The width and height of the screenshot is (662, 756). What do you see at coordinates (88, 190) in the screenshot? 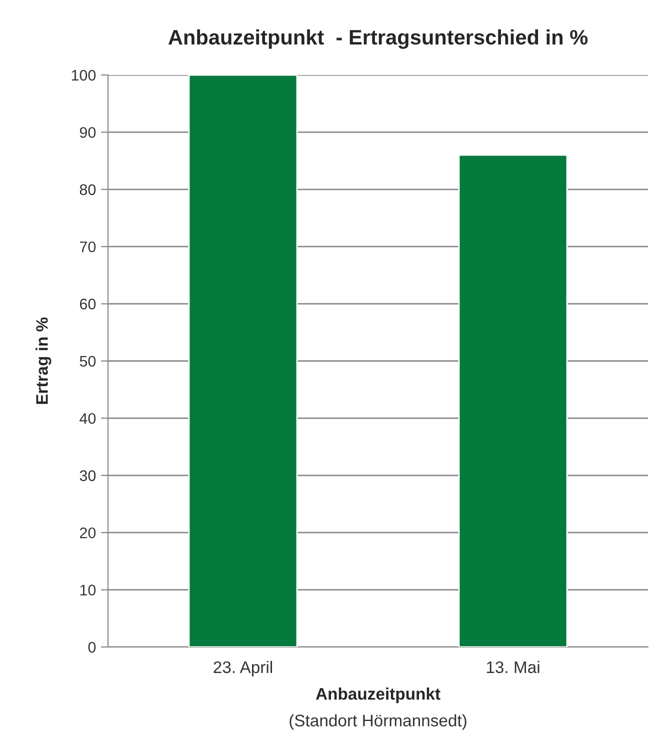
I see `y-tick-label: 80` at bounding box center [88, 190].